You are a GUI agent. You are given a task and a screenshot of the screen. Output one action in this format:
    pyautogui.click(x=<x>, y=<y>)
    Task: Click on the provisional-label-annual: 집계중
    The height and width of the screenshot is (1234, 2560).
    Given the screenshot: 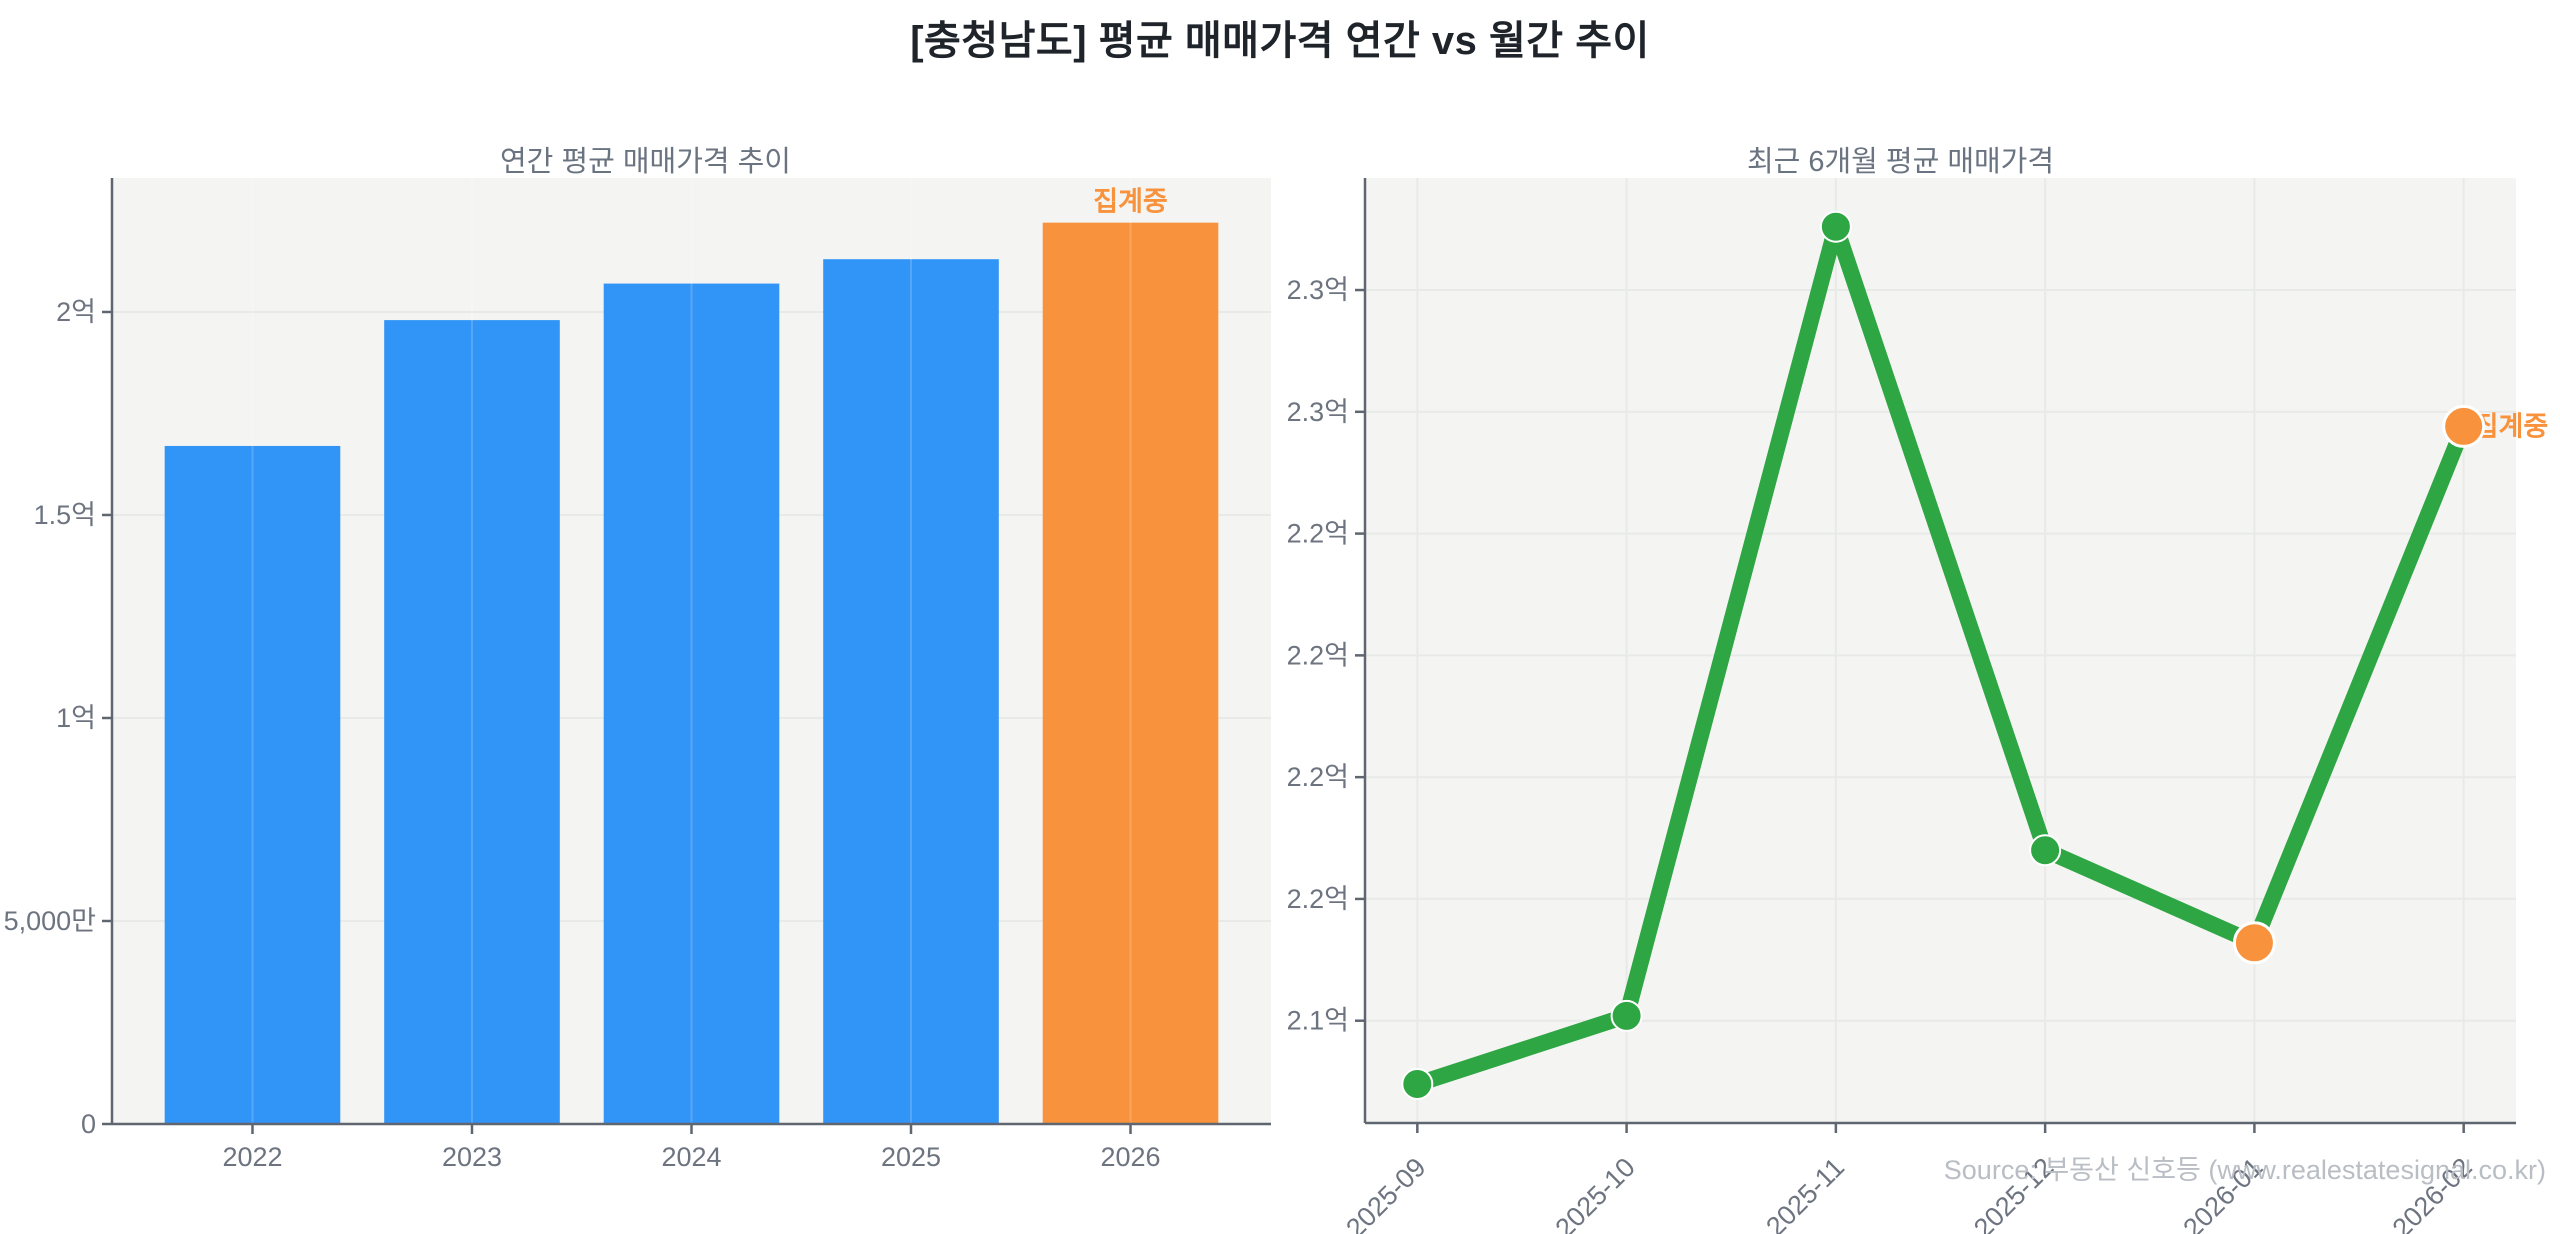 What is the action you would take?
    pyautogui.click(x=1130, y=202)
    